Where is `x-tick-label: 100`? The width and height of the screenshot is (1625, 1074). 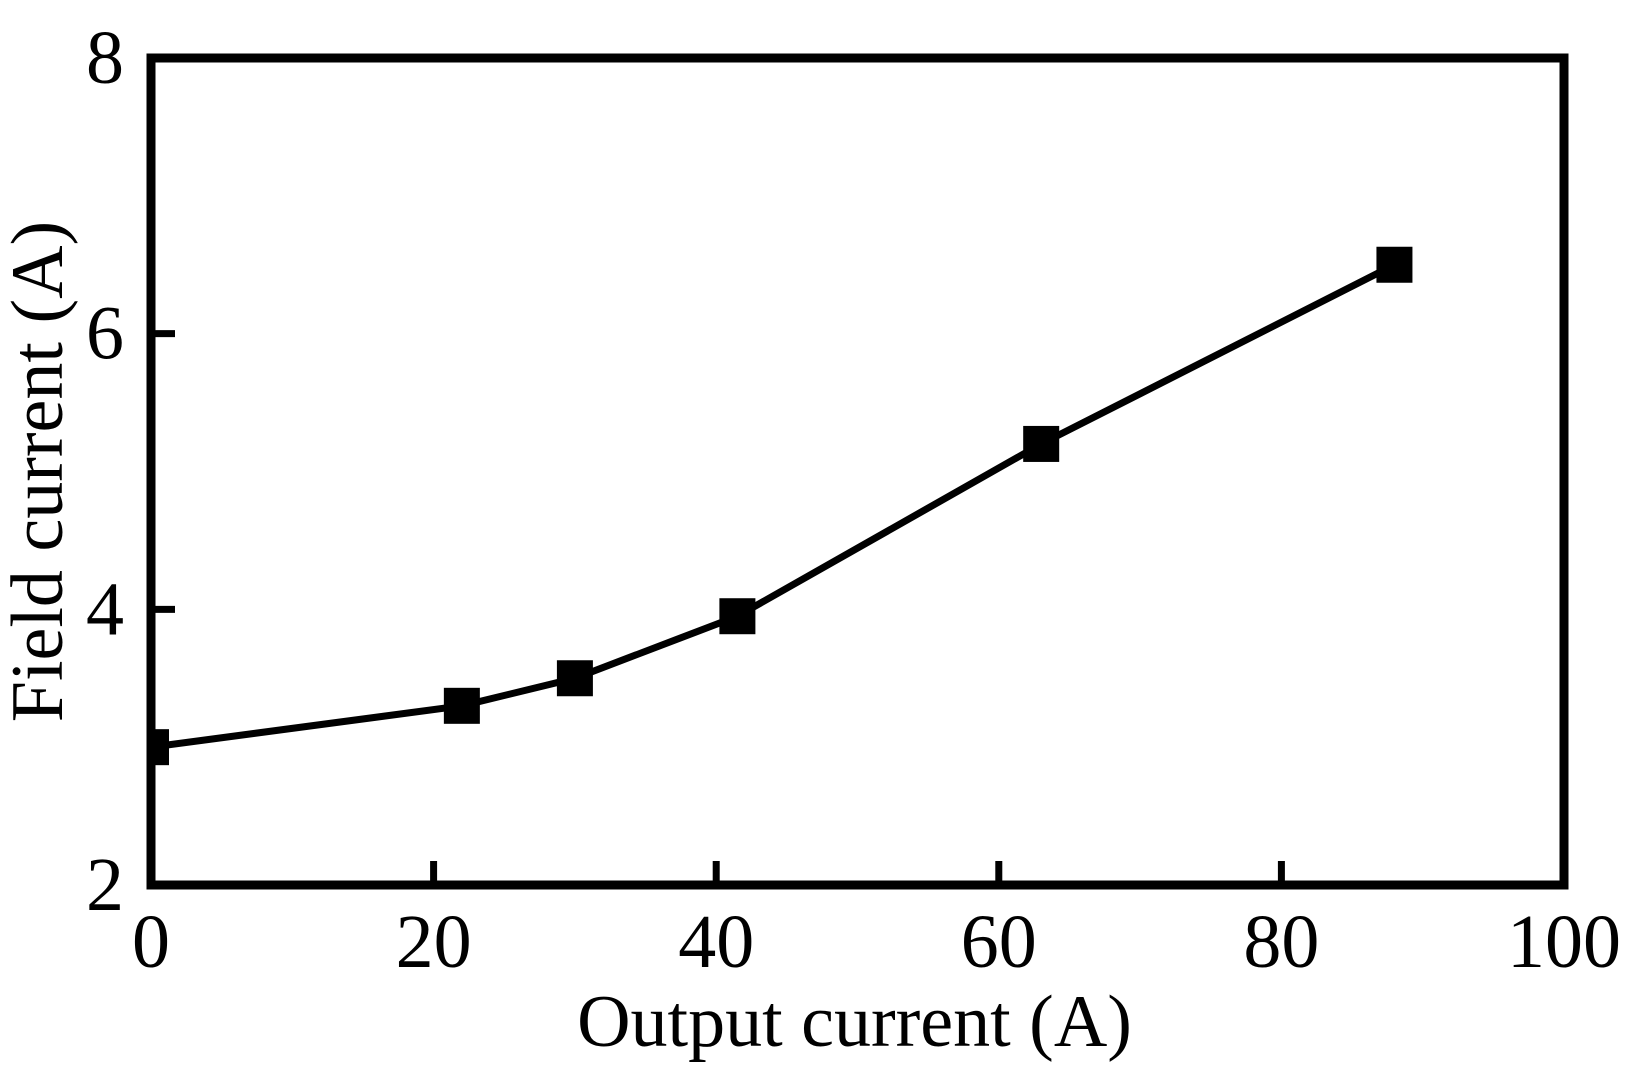 x-tick-label: 100 is located at coordinates (1564, 942).